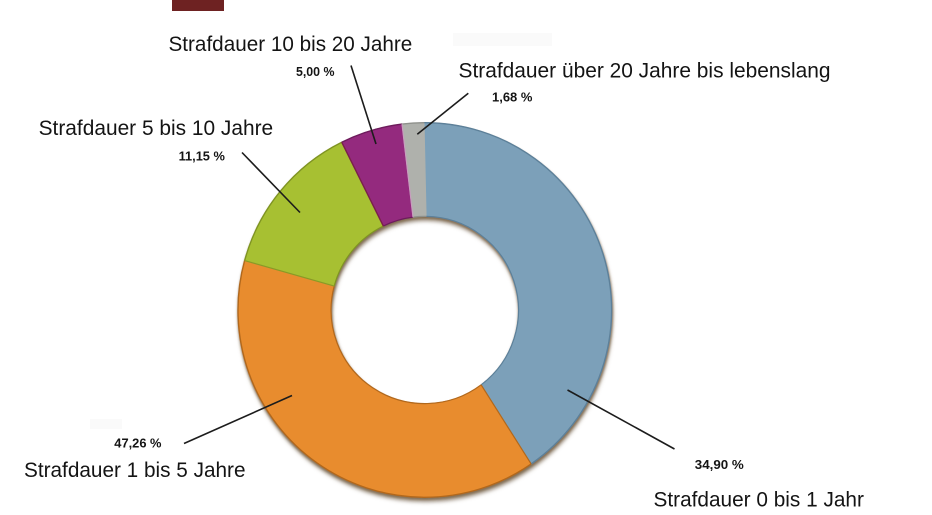 This screenshot has width=932, height=515. Describe the element at coordinates (291, 44) in the screenshot. I see `svg-text: Strafdauer 10 bis 20 Jahre` at that location.